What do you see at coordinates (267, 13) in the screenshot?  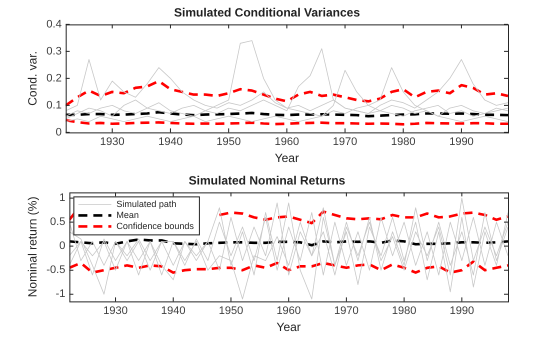 I see `chart-title: Simulated Conditional Variances` at bounding box center [267, 13].